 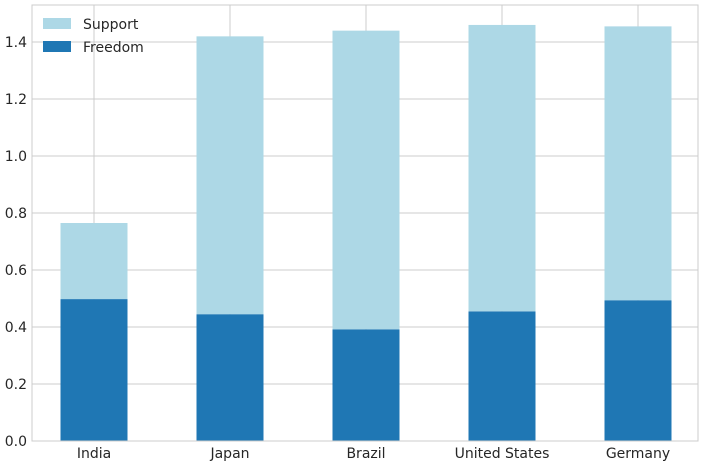 What do you see at coordinates (93, 36) in the screenshot?
I see `legend: Support Freedom` at bounding box center [93, 36].